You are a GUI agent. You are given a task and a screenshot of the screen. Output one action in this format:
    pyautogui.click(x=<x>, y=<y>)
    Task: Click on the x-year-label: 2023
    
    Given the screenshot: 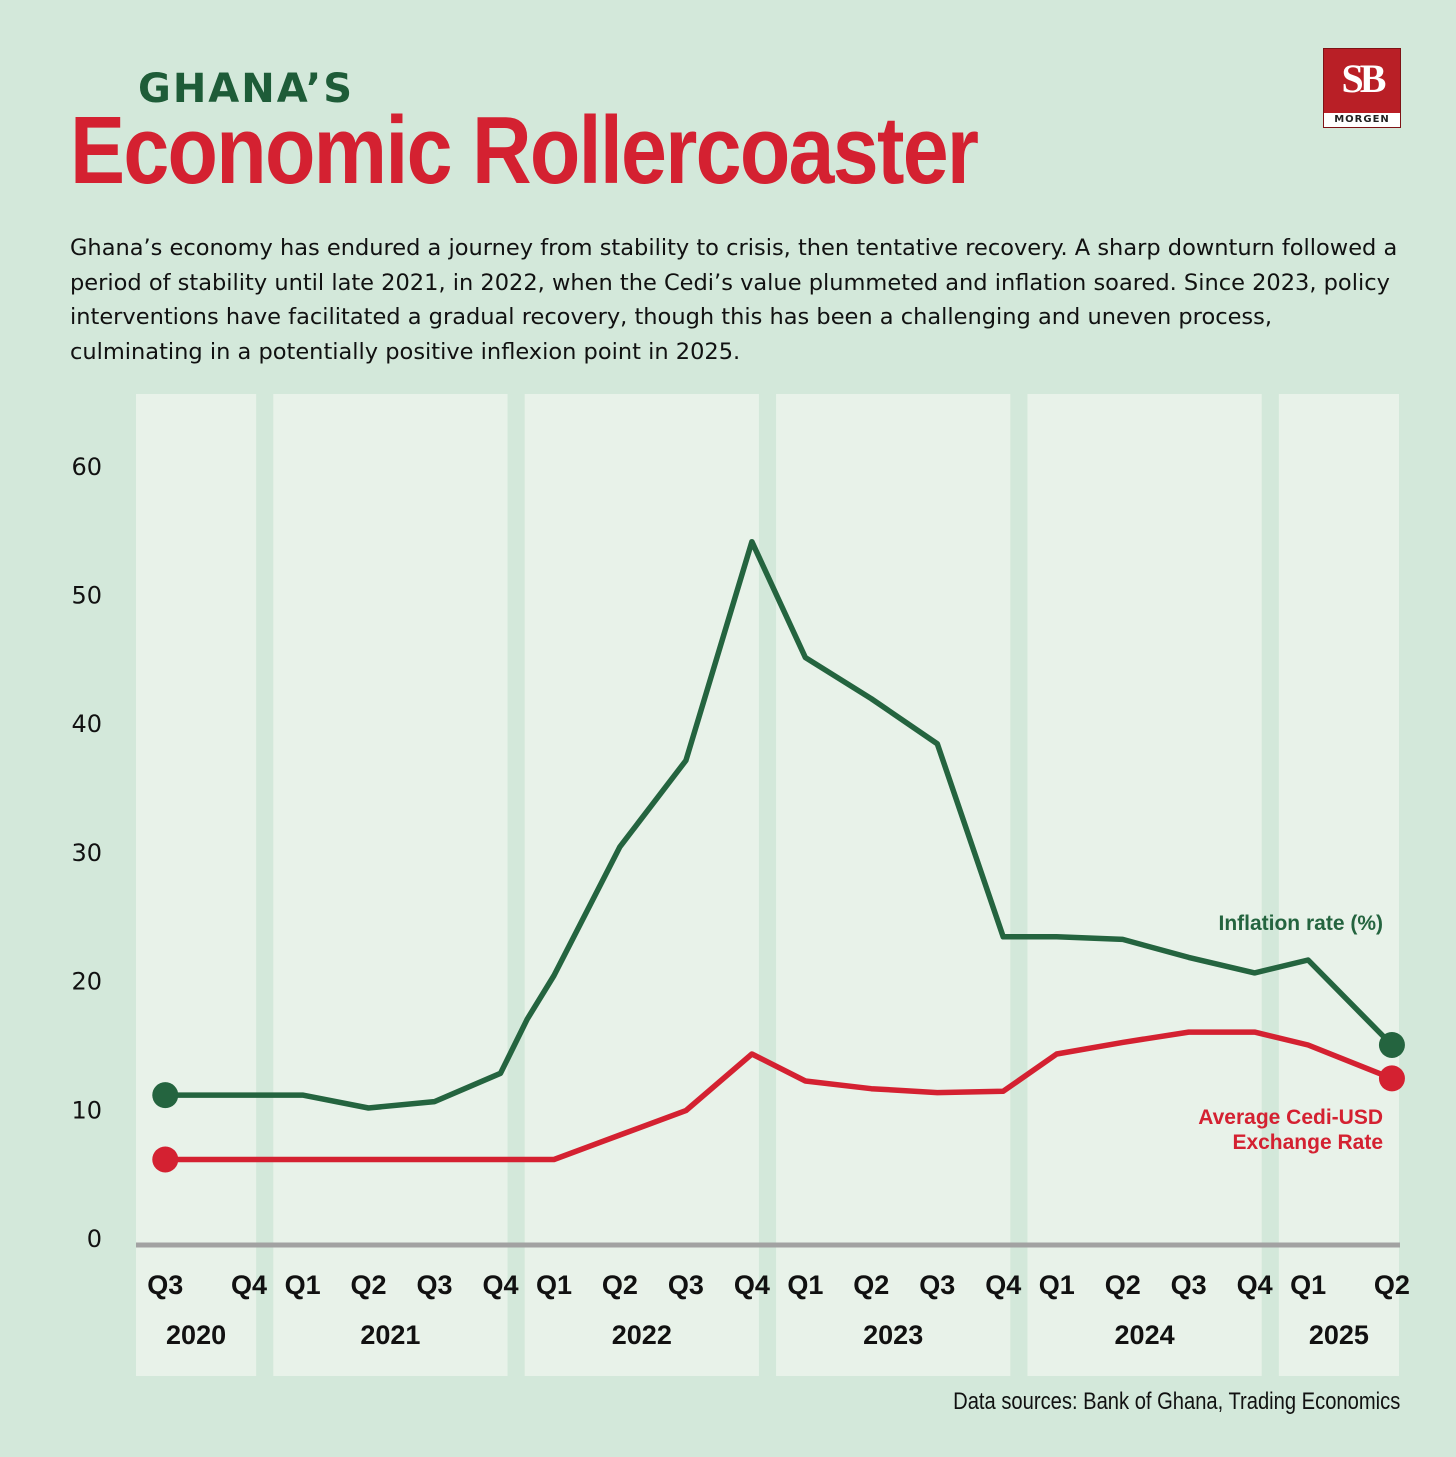 What is the action you would take?
    pyautogui.click(x=893, y=1335)
    